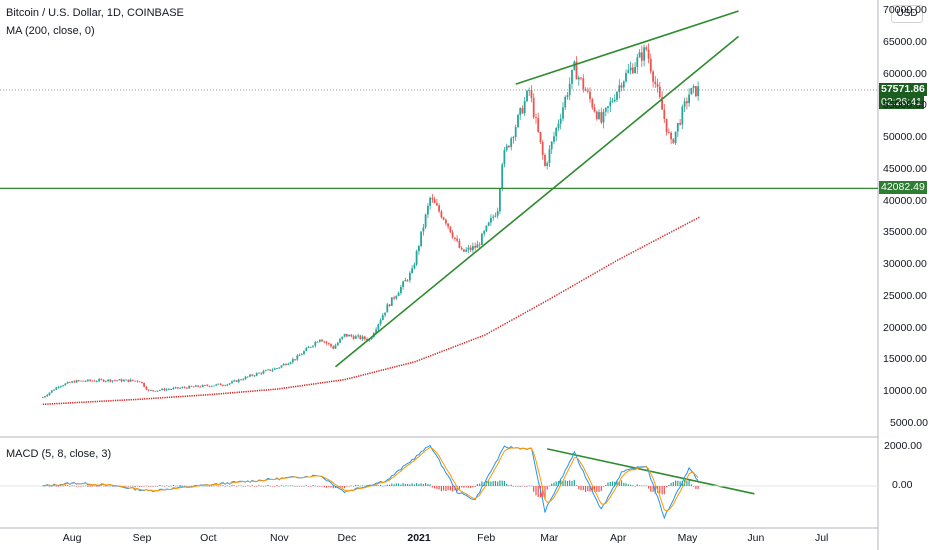 The width and height of the screenshot is (932, 550). What do you see at coordinates (419, 538) in the screenshot?
I see `time-axis-label: 2021` at bounding box center [419, 538].